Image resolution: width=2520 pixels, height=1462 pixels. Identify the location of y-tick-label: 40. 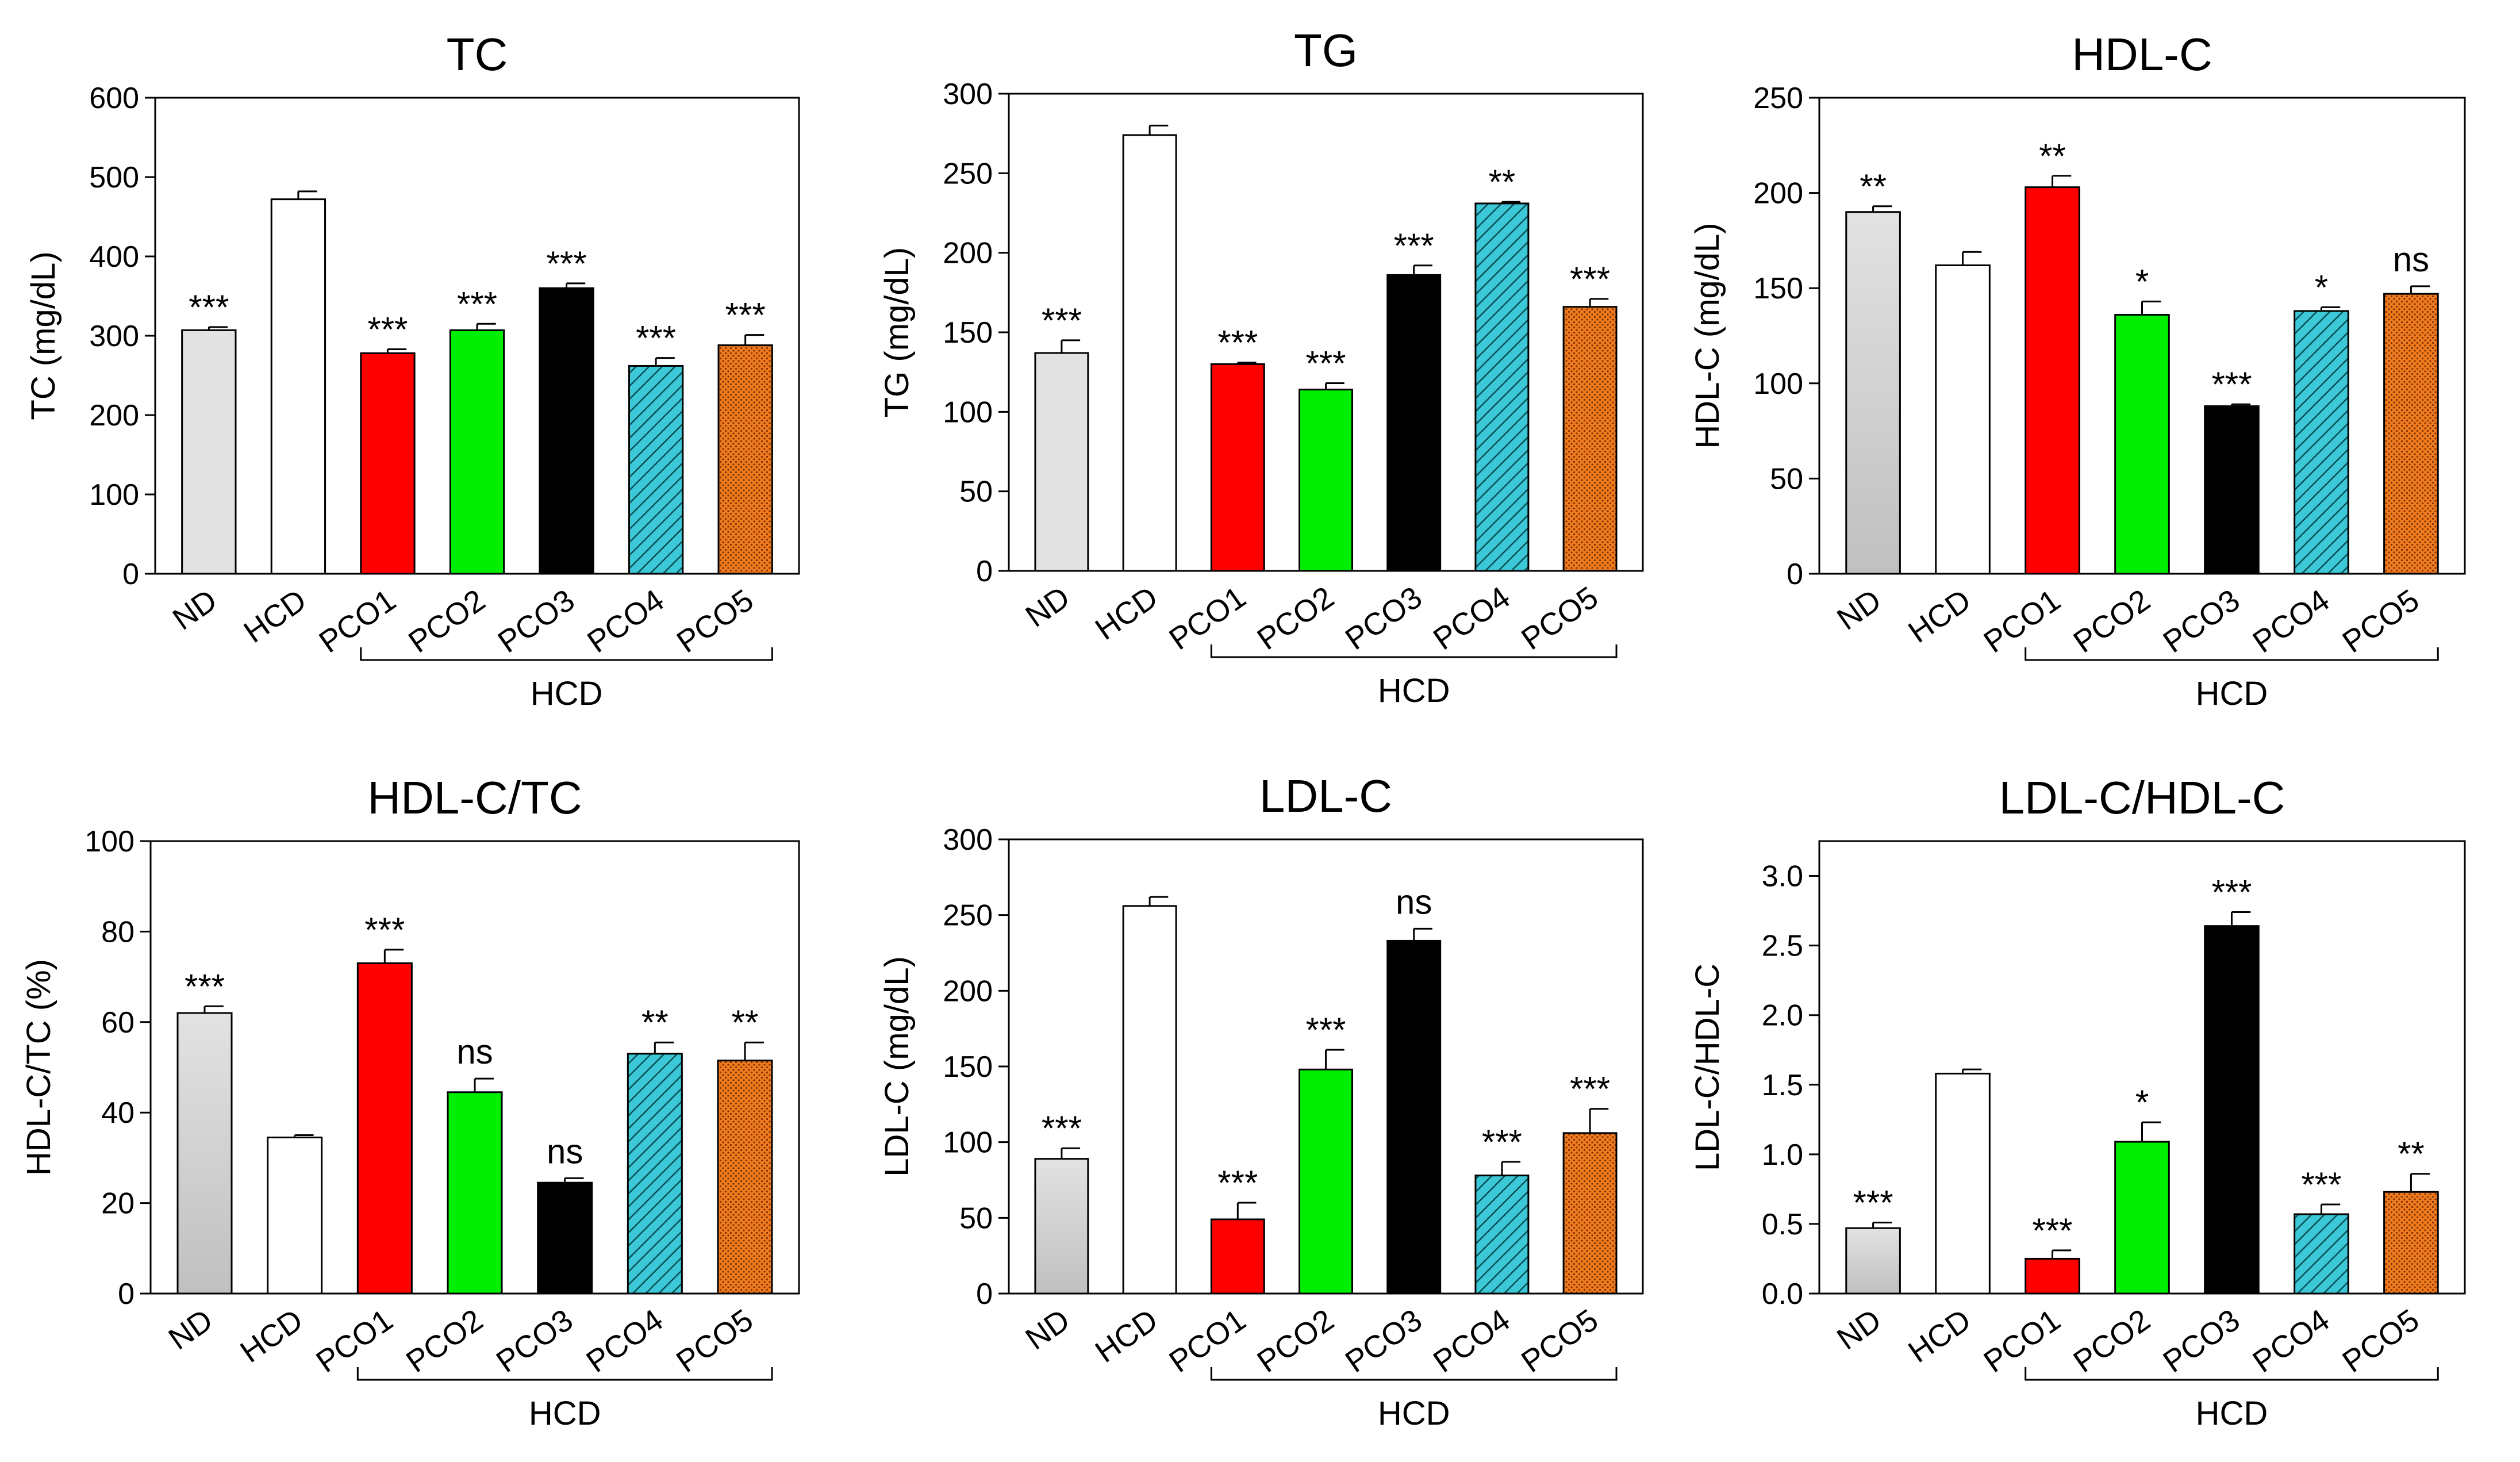
(118, 1113).